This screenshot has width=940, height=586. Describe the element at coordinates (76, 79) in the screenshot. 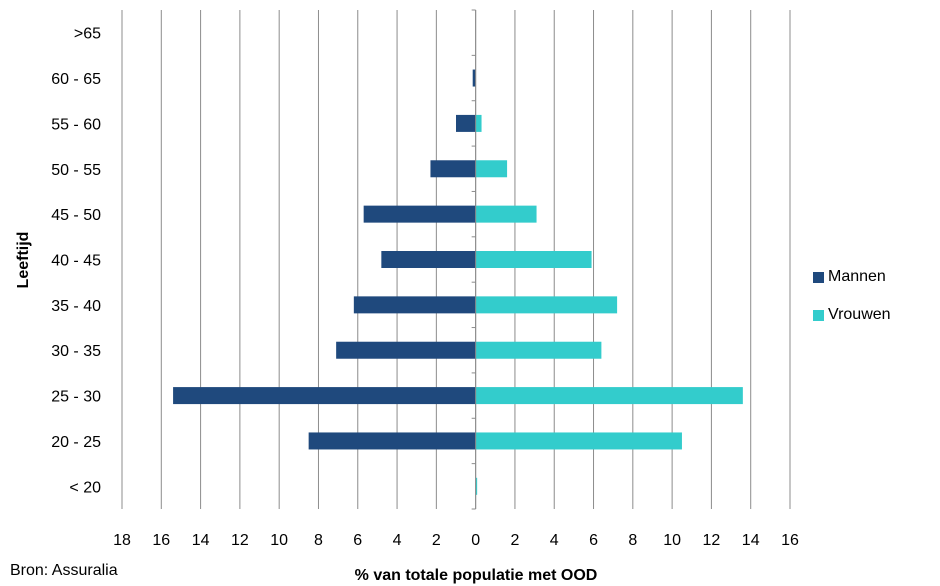

I see `y-tick-label: 60 - 65` at that location.